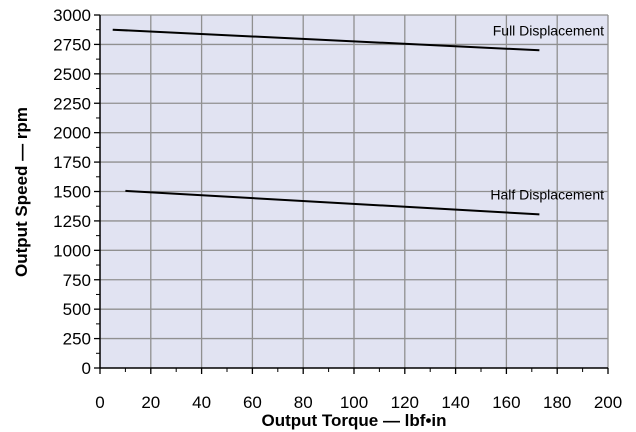  What do you see at coordinates (150, 402) in the screenshot?
I see `x-tick-label: 20` at bounding box center [150, 402].